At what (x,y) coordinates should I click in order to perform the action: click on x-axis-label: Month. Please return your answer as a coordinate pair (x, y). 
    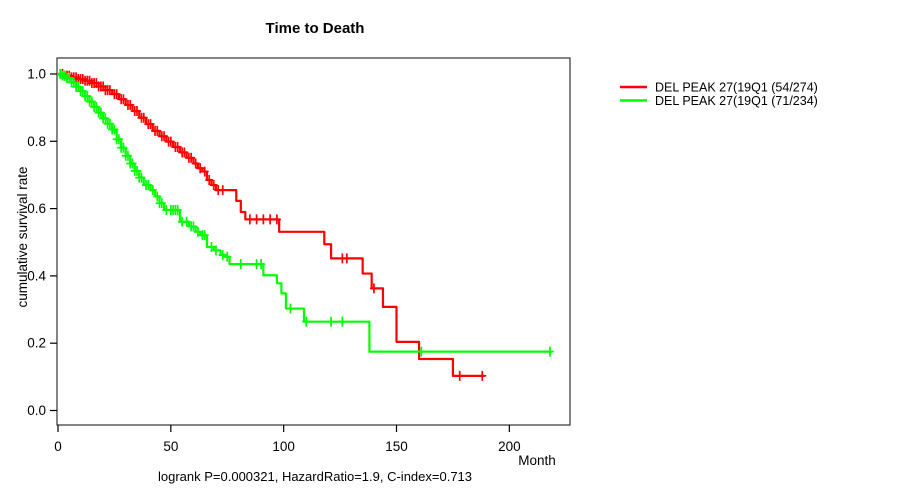
    Looking at the image, I should click on (537, 460).